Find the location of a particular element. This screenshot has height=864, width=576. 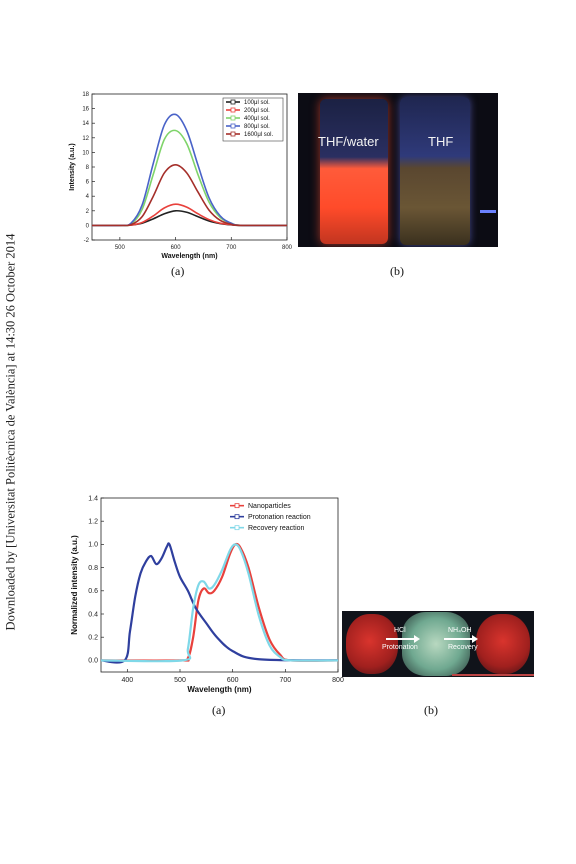

sample-recovered is located at coordinates (503, 644).